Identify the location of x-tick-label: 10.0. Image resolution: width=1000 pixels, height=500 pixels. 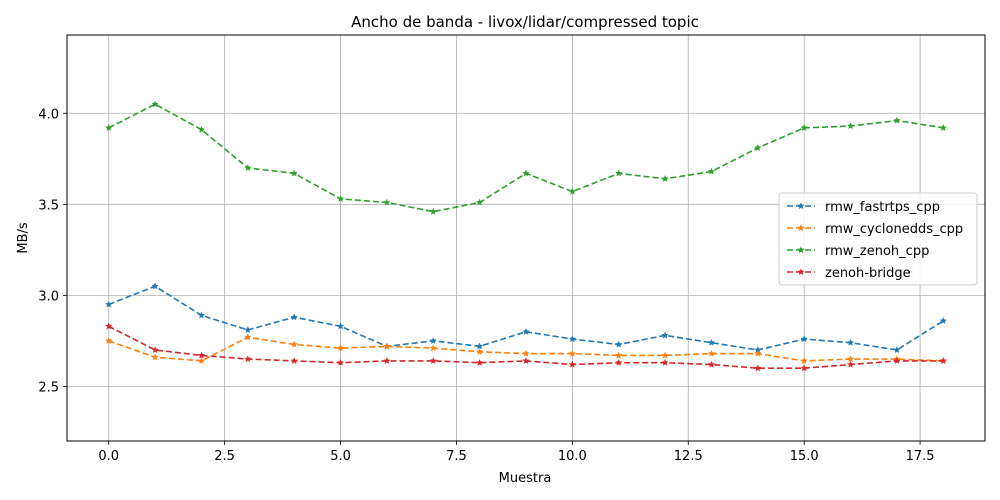
(572, 456).